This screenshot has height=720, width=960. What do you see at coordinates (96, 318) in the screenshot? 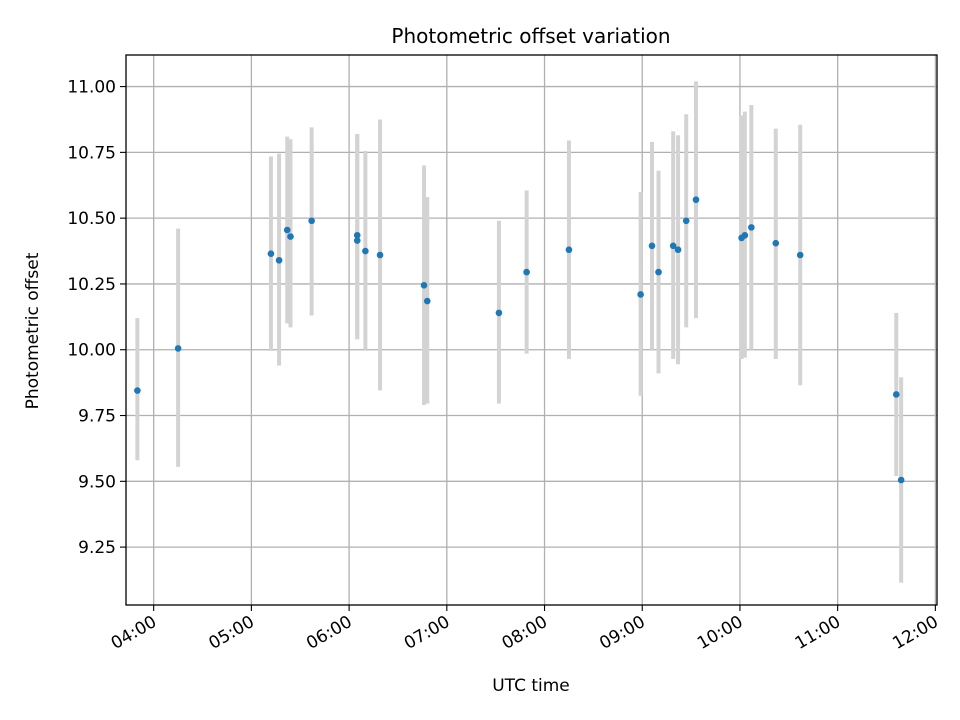
I see `y-axis-ticks: 9.25 9.50 9.75 10.00 10.25 10.50 10.75 11.00` at bounding box center [96, 318].